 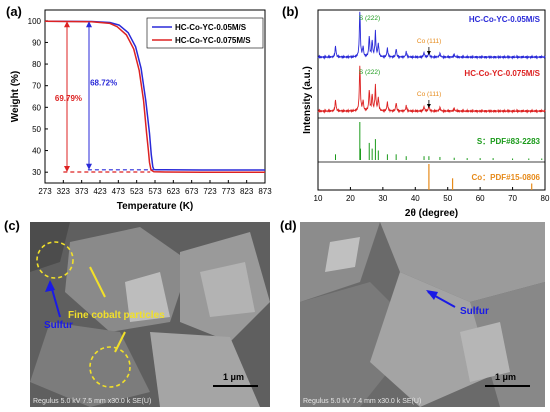 I want to click on peak-label-s-1: S (222), so click(x=369, y=72).